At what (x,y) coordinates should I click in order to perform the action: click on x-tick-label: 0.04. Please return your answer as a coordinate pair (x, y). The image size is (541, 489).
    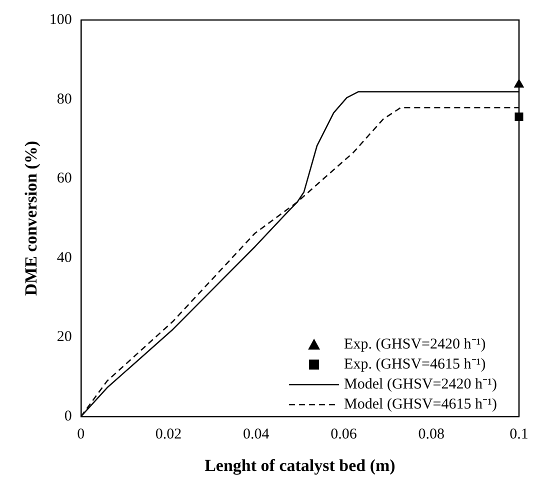
    Looking at the image, I should click on (256, 434).